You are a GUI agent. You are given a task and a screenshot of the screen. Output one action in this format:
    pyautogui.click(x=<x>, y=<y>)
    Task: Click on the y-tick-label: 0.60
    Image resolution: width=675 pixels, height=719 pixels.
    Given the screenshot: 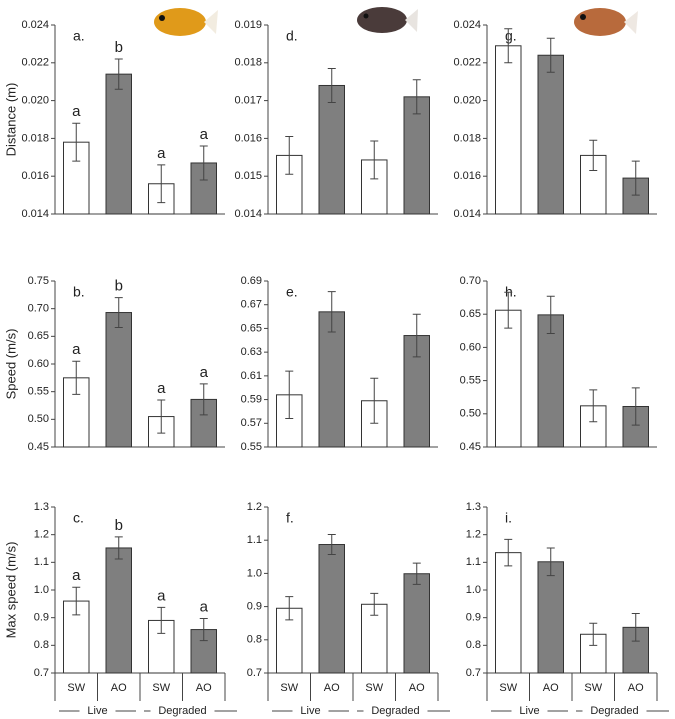 What is the action you would take?
    pyautogui.click(x=38, y=364)
    